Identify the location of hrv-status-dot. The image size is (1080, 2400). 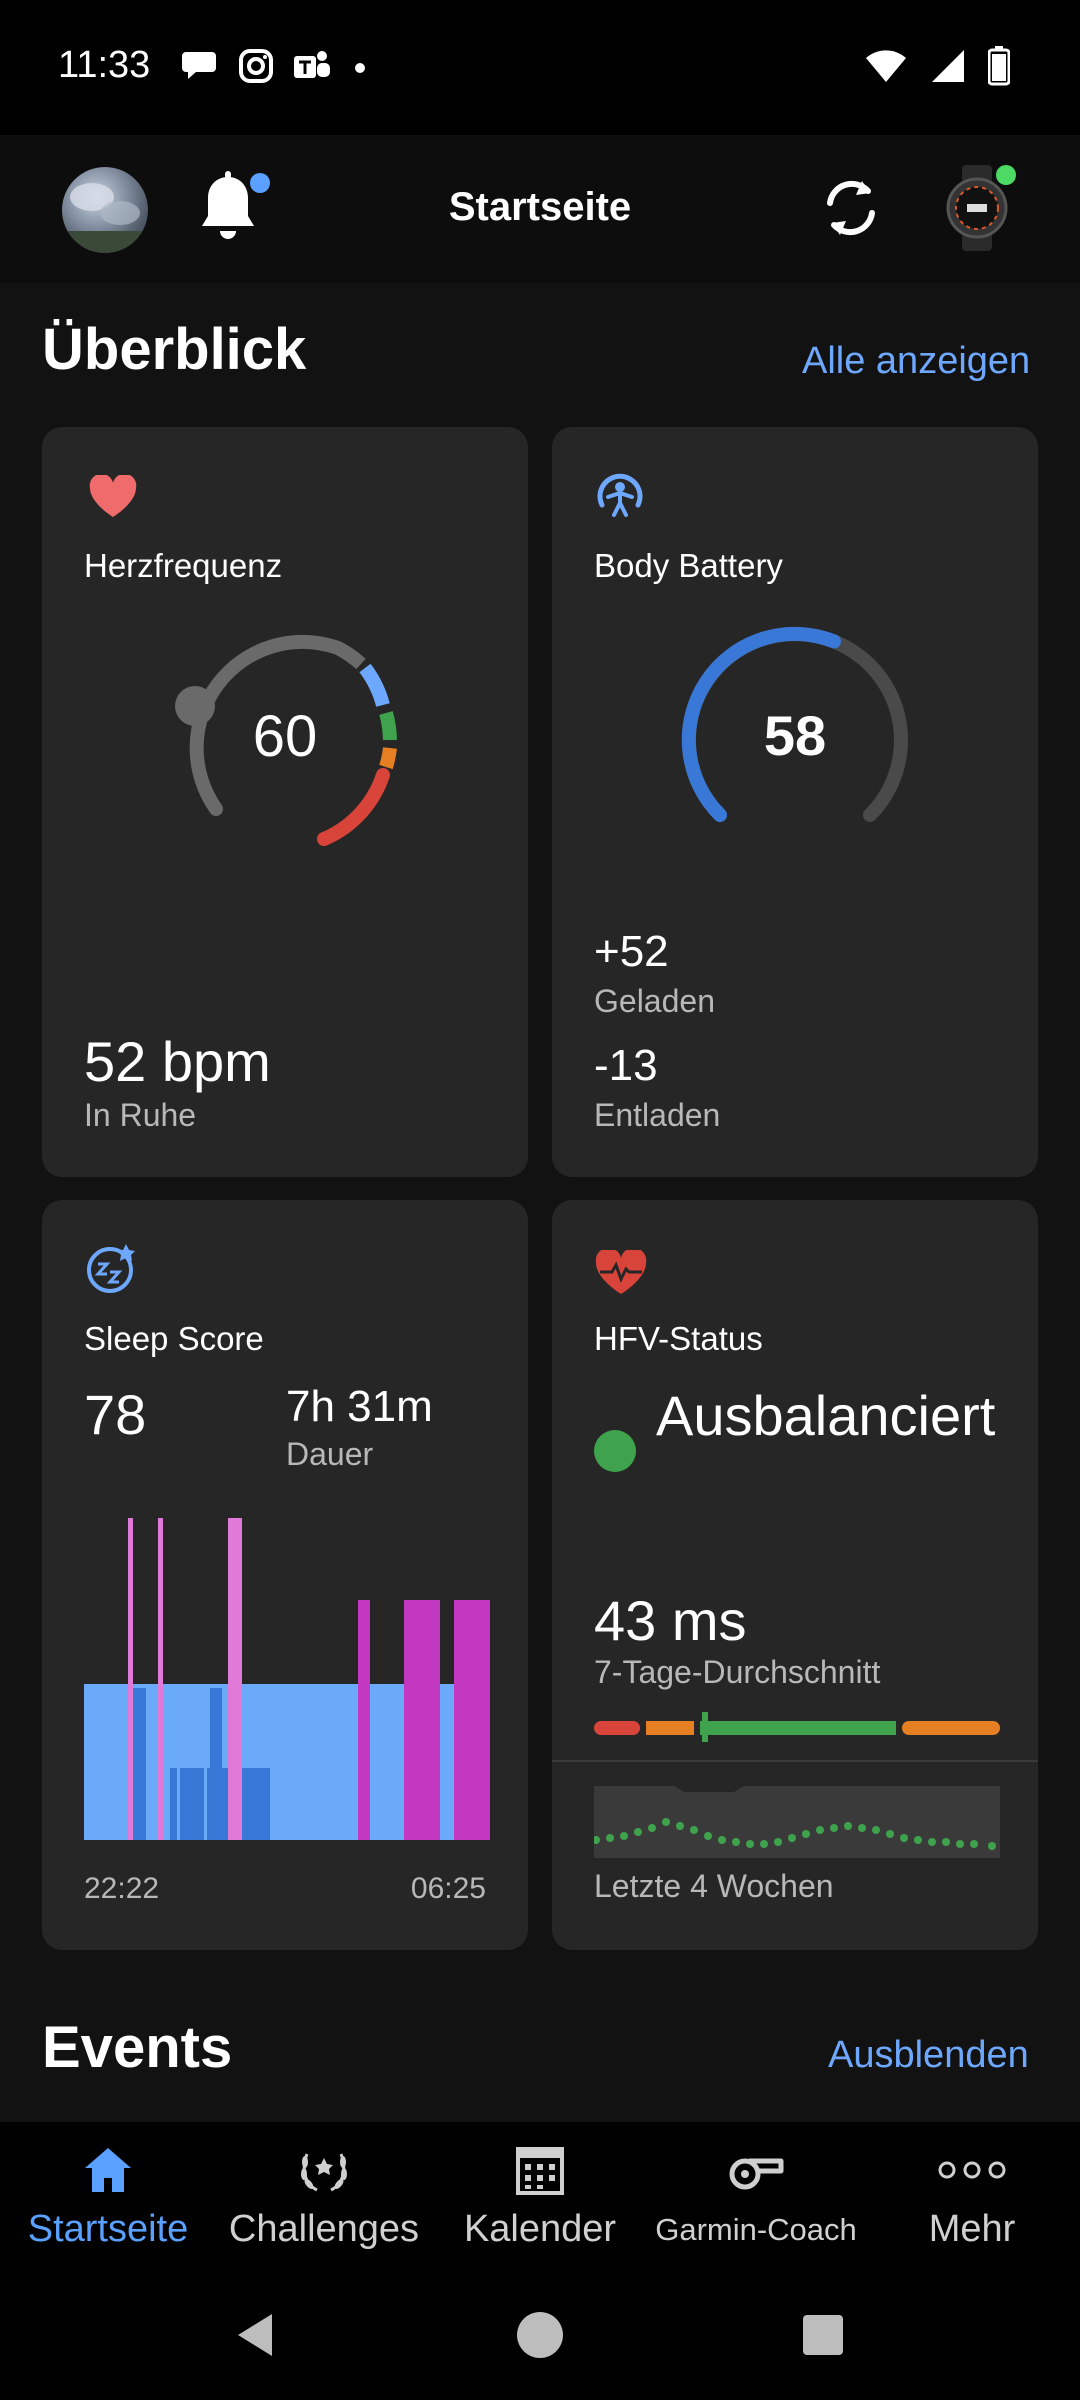
(615, 1451).